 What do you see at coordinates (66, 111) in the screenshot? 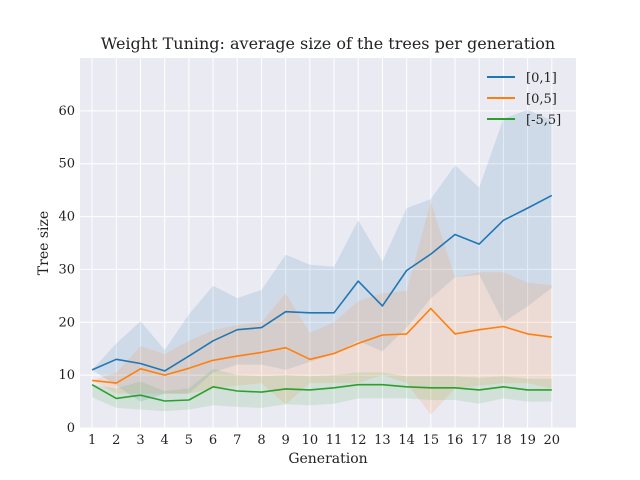
I see `y-tick-label: 60` at bounding box center [66, 111].